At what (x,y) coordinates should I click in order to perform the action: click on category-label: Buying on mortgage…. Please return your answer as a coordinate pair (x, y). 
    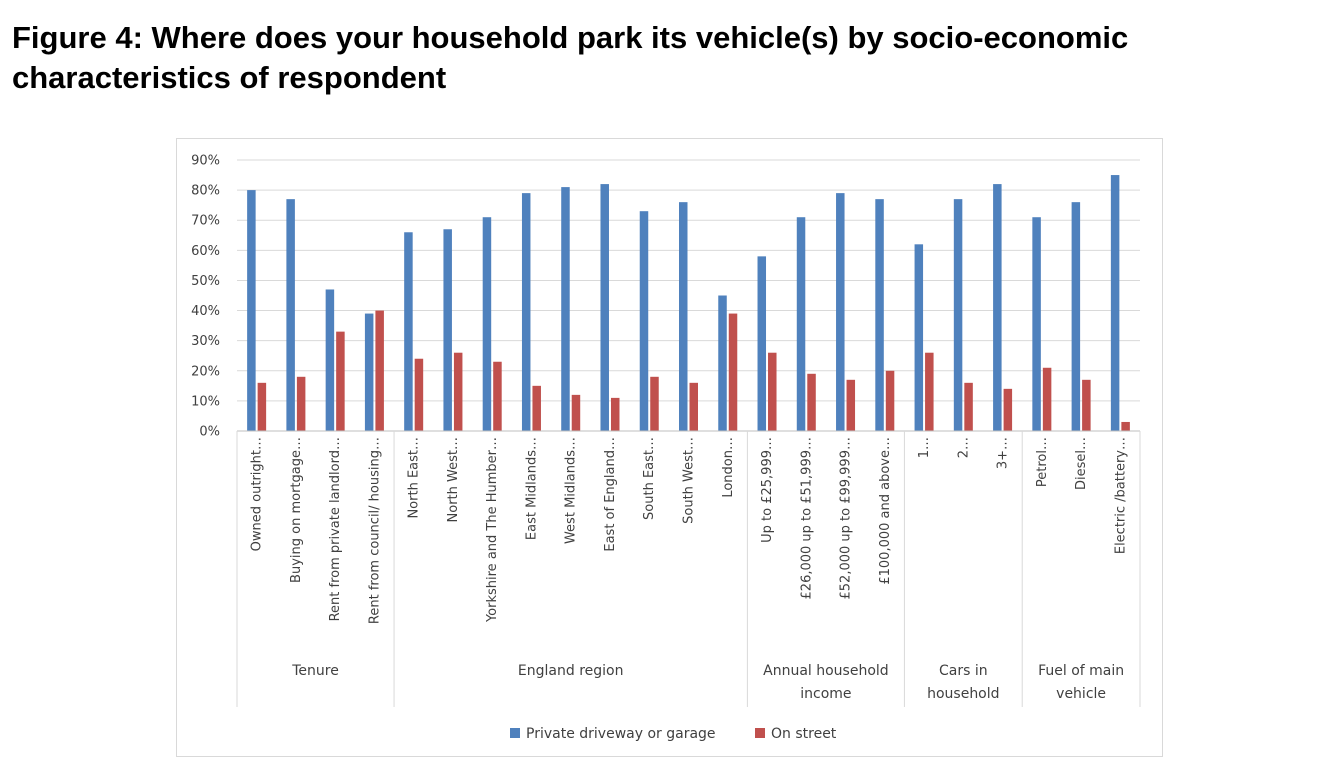
    Looking at the image, I should click on (296, 510).